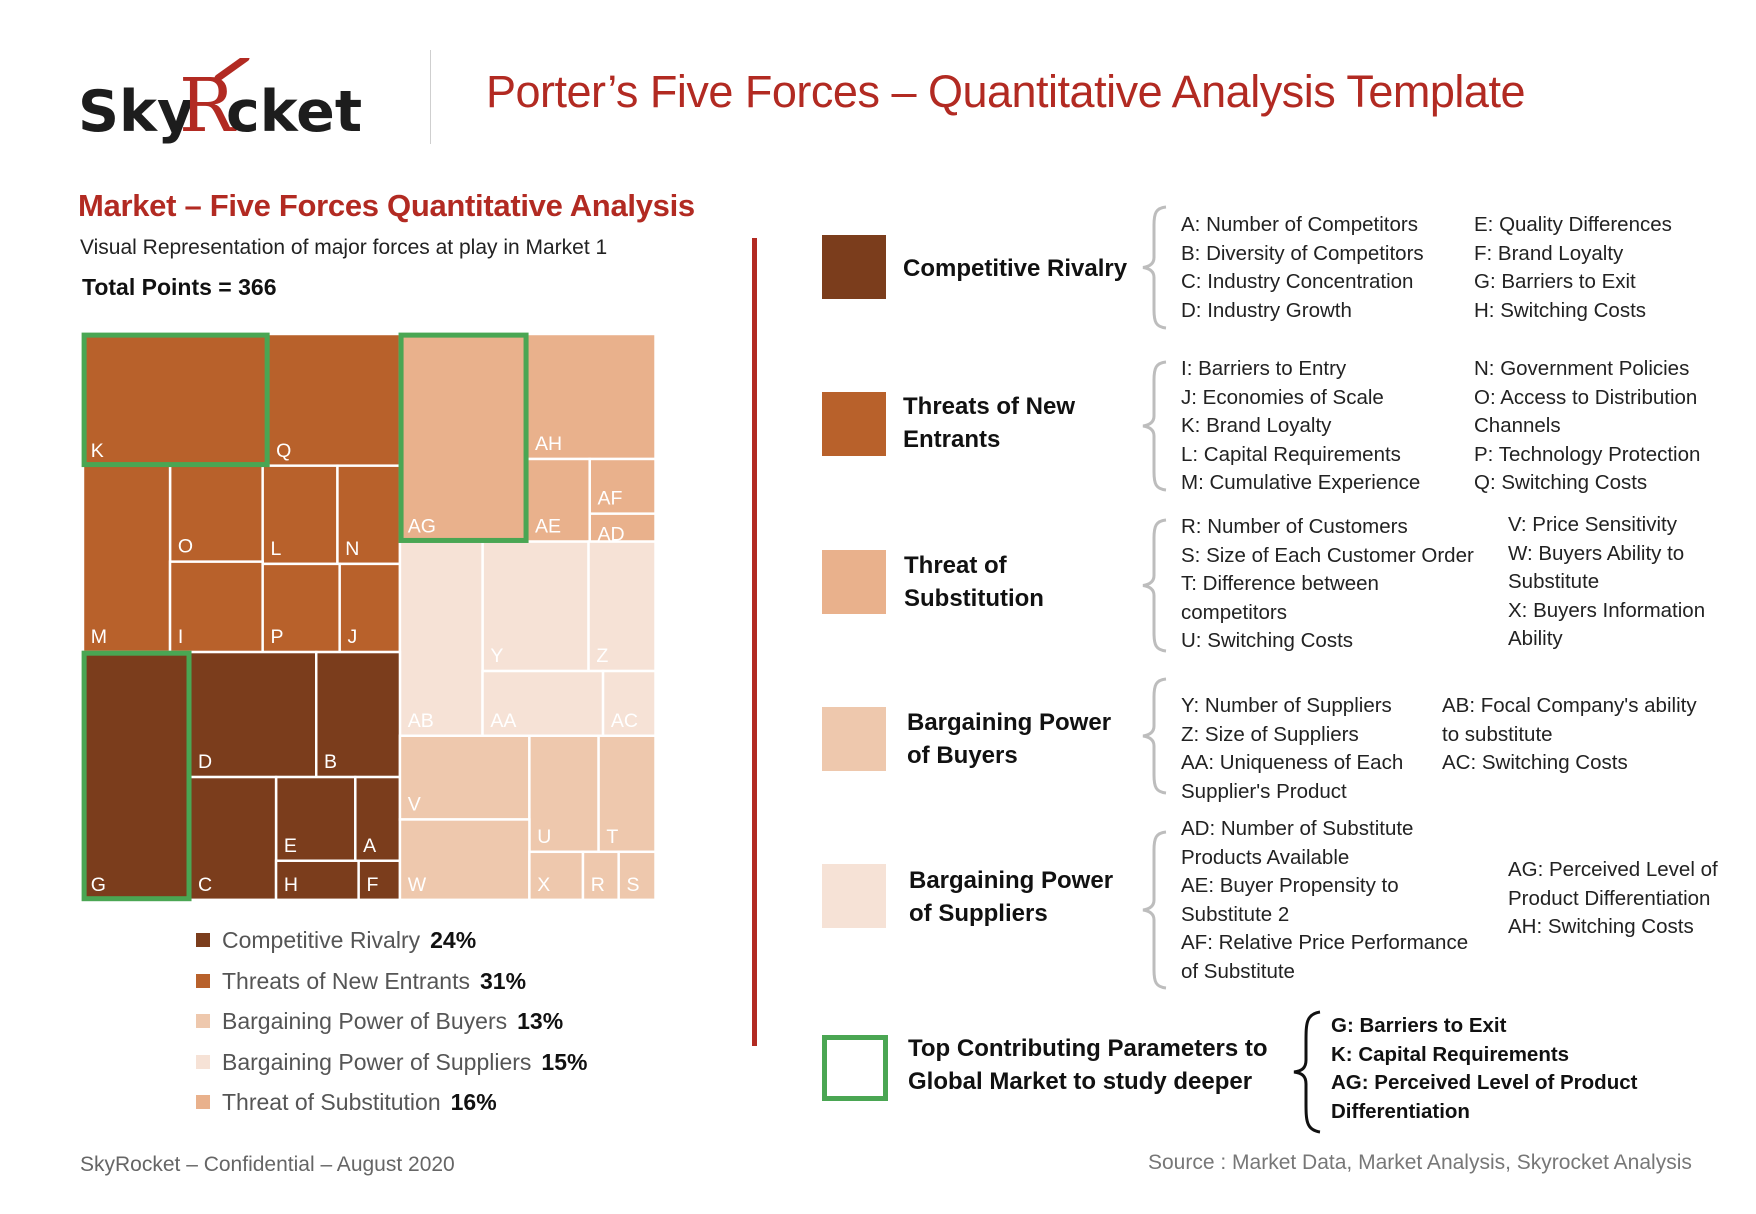 The image size is (1756, 1214). What do you see at coordinates (179, 287) in the screenshot?
I see `total-points: Total Points = 366` at bounding box center [179, 287].